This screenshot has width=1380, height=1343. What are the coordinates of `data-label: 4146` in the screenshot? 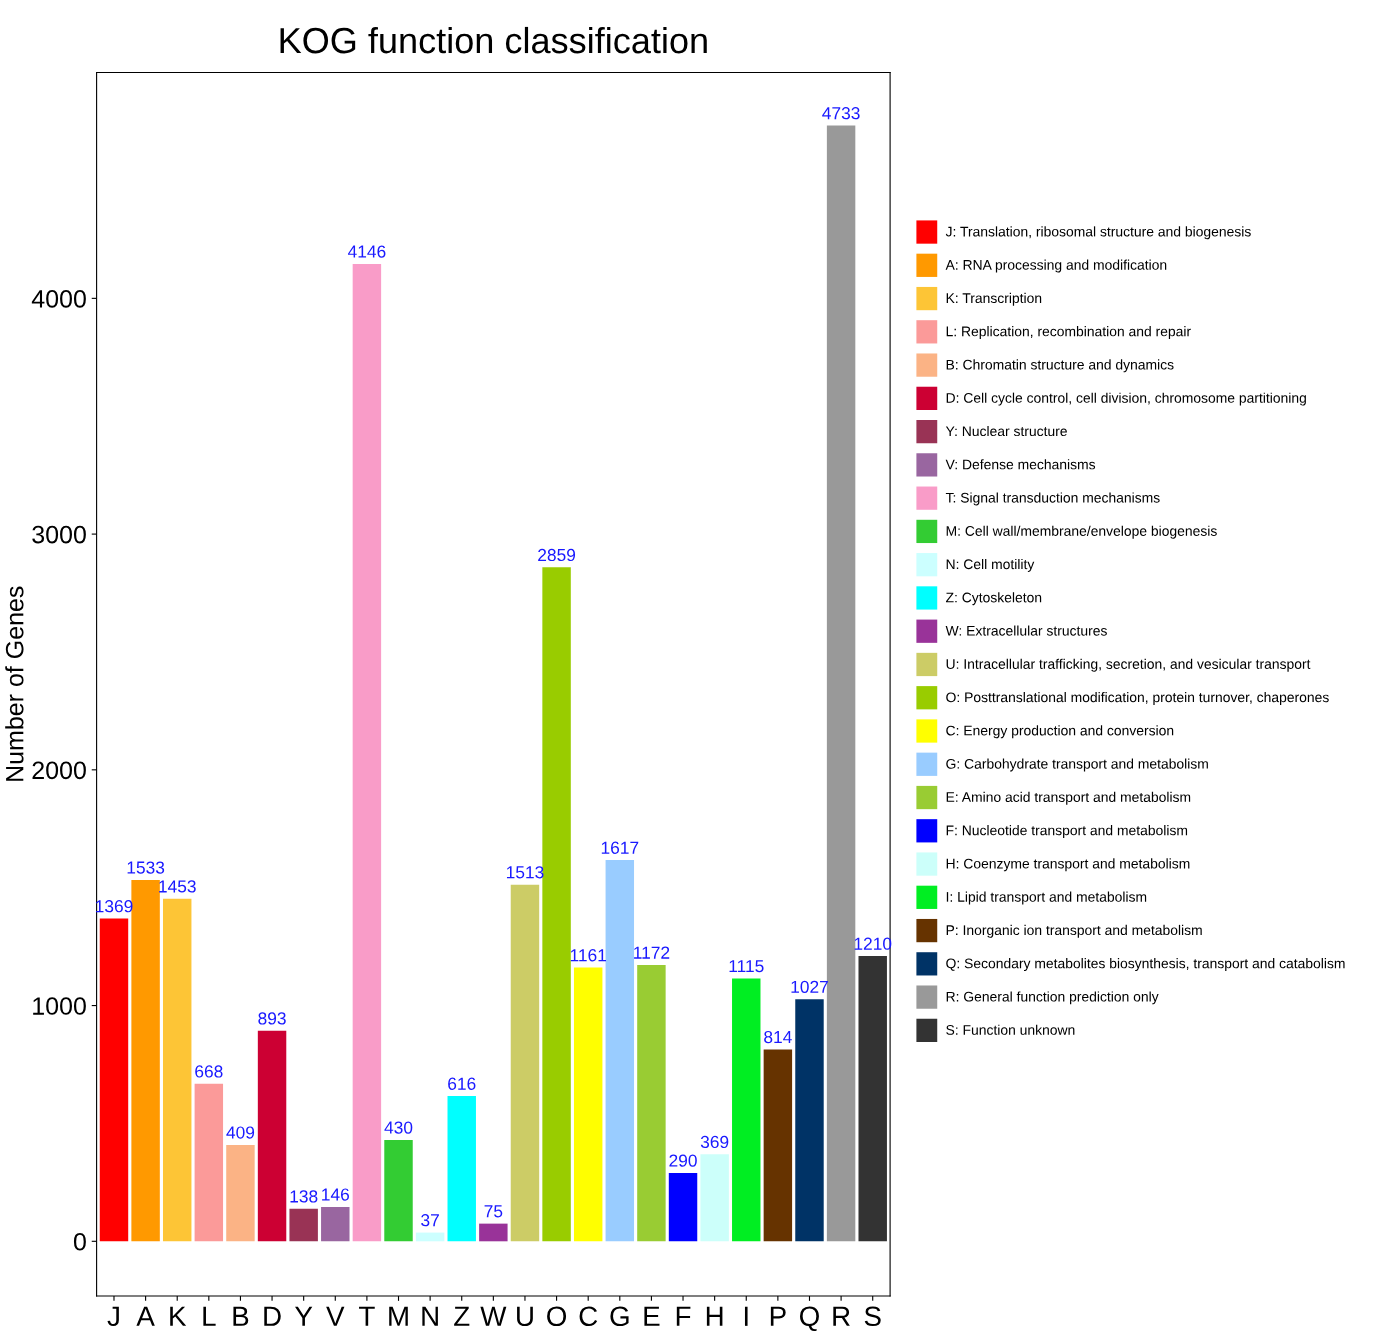 It's located at (366, 251).